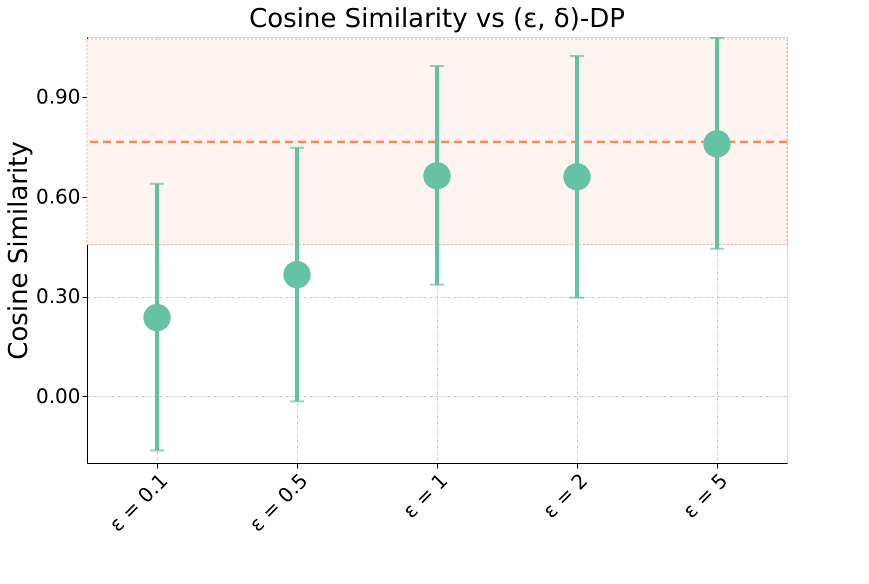  Describe the element at coordinates (437, 19) in the screenshot. I see `chart-title: Cosine Similarity vs (ε, δ)-DP` at that location.